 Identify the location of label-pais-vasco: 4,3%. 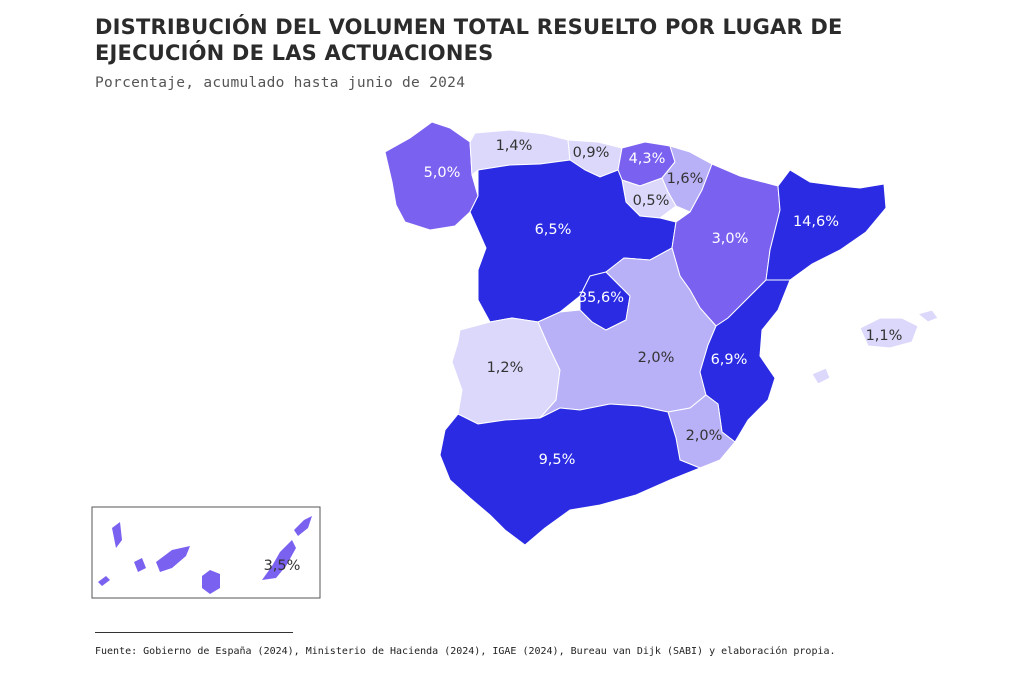
(647, 159).